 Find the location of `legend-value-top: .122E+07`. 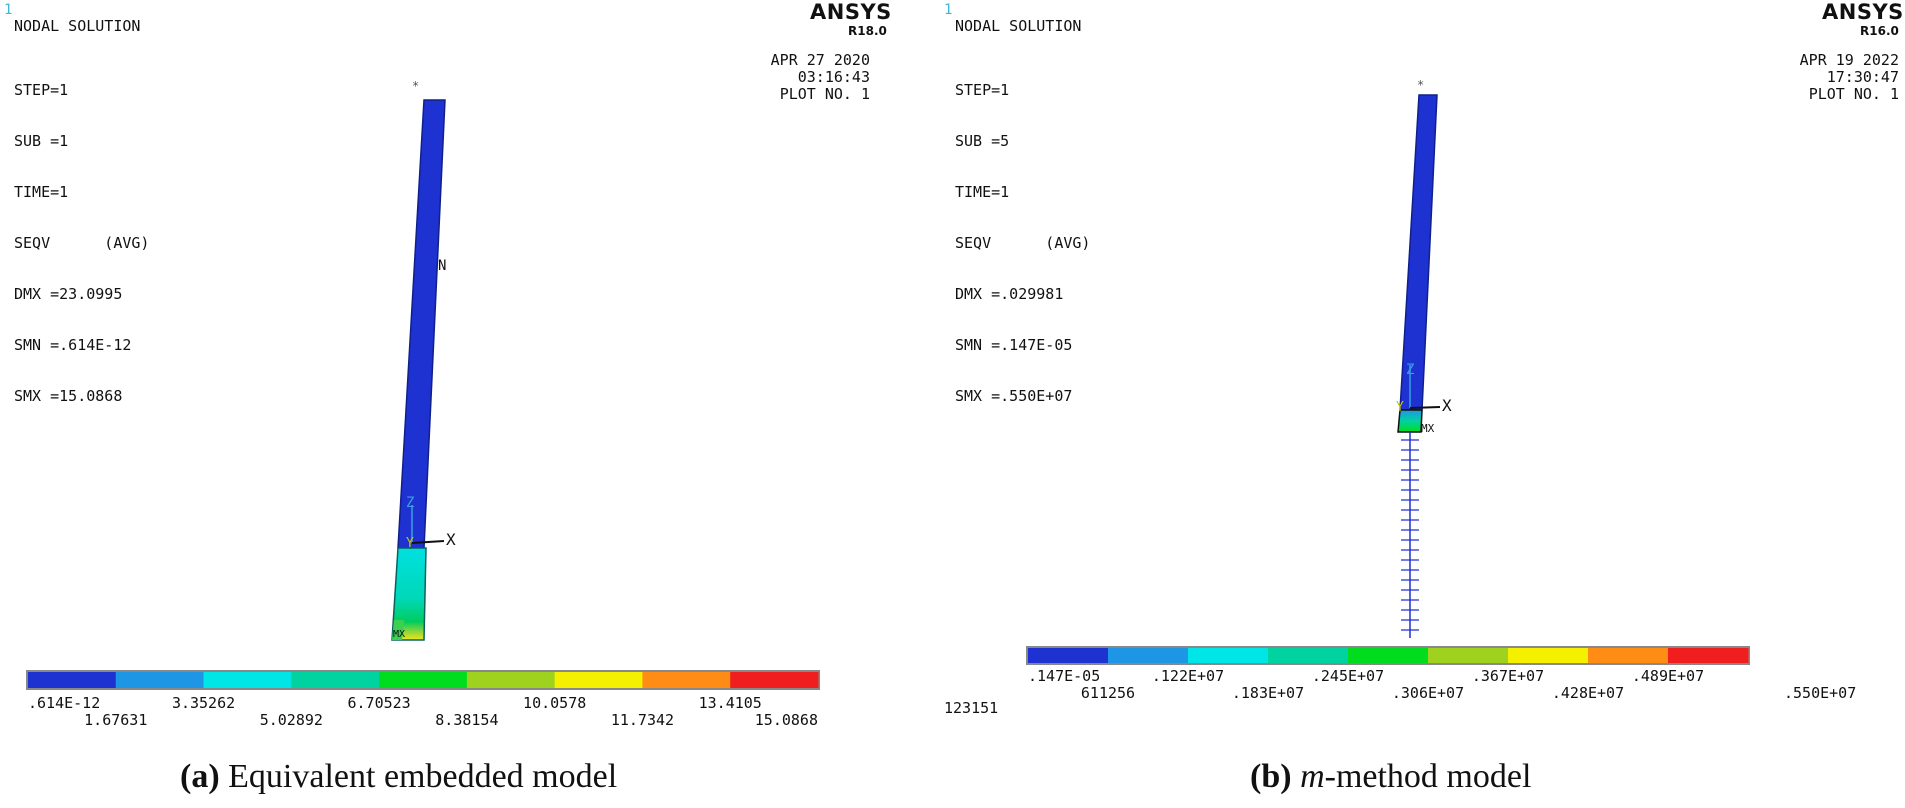

legend-value-top: .122E+07 is located at coordinates (1188, 676).